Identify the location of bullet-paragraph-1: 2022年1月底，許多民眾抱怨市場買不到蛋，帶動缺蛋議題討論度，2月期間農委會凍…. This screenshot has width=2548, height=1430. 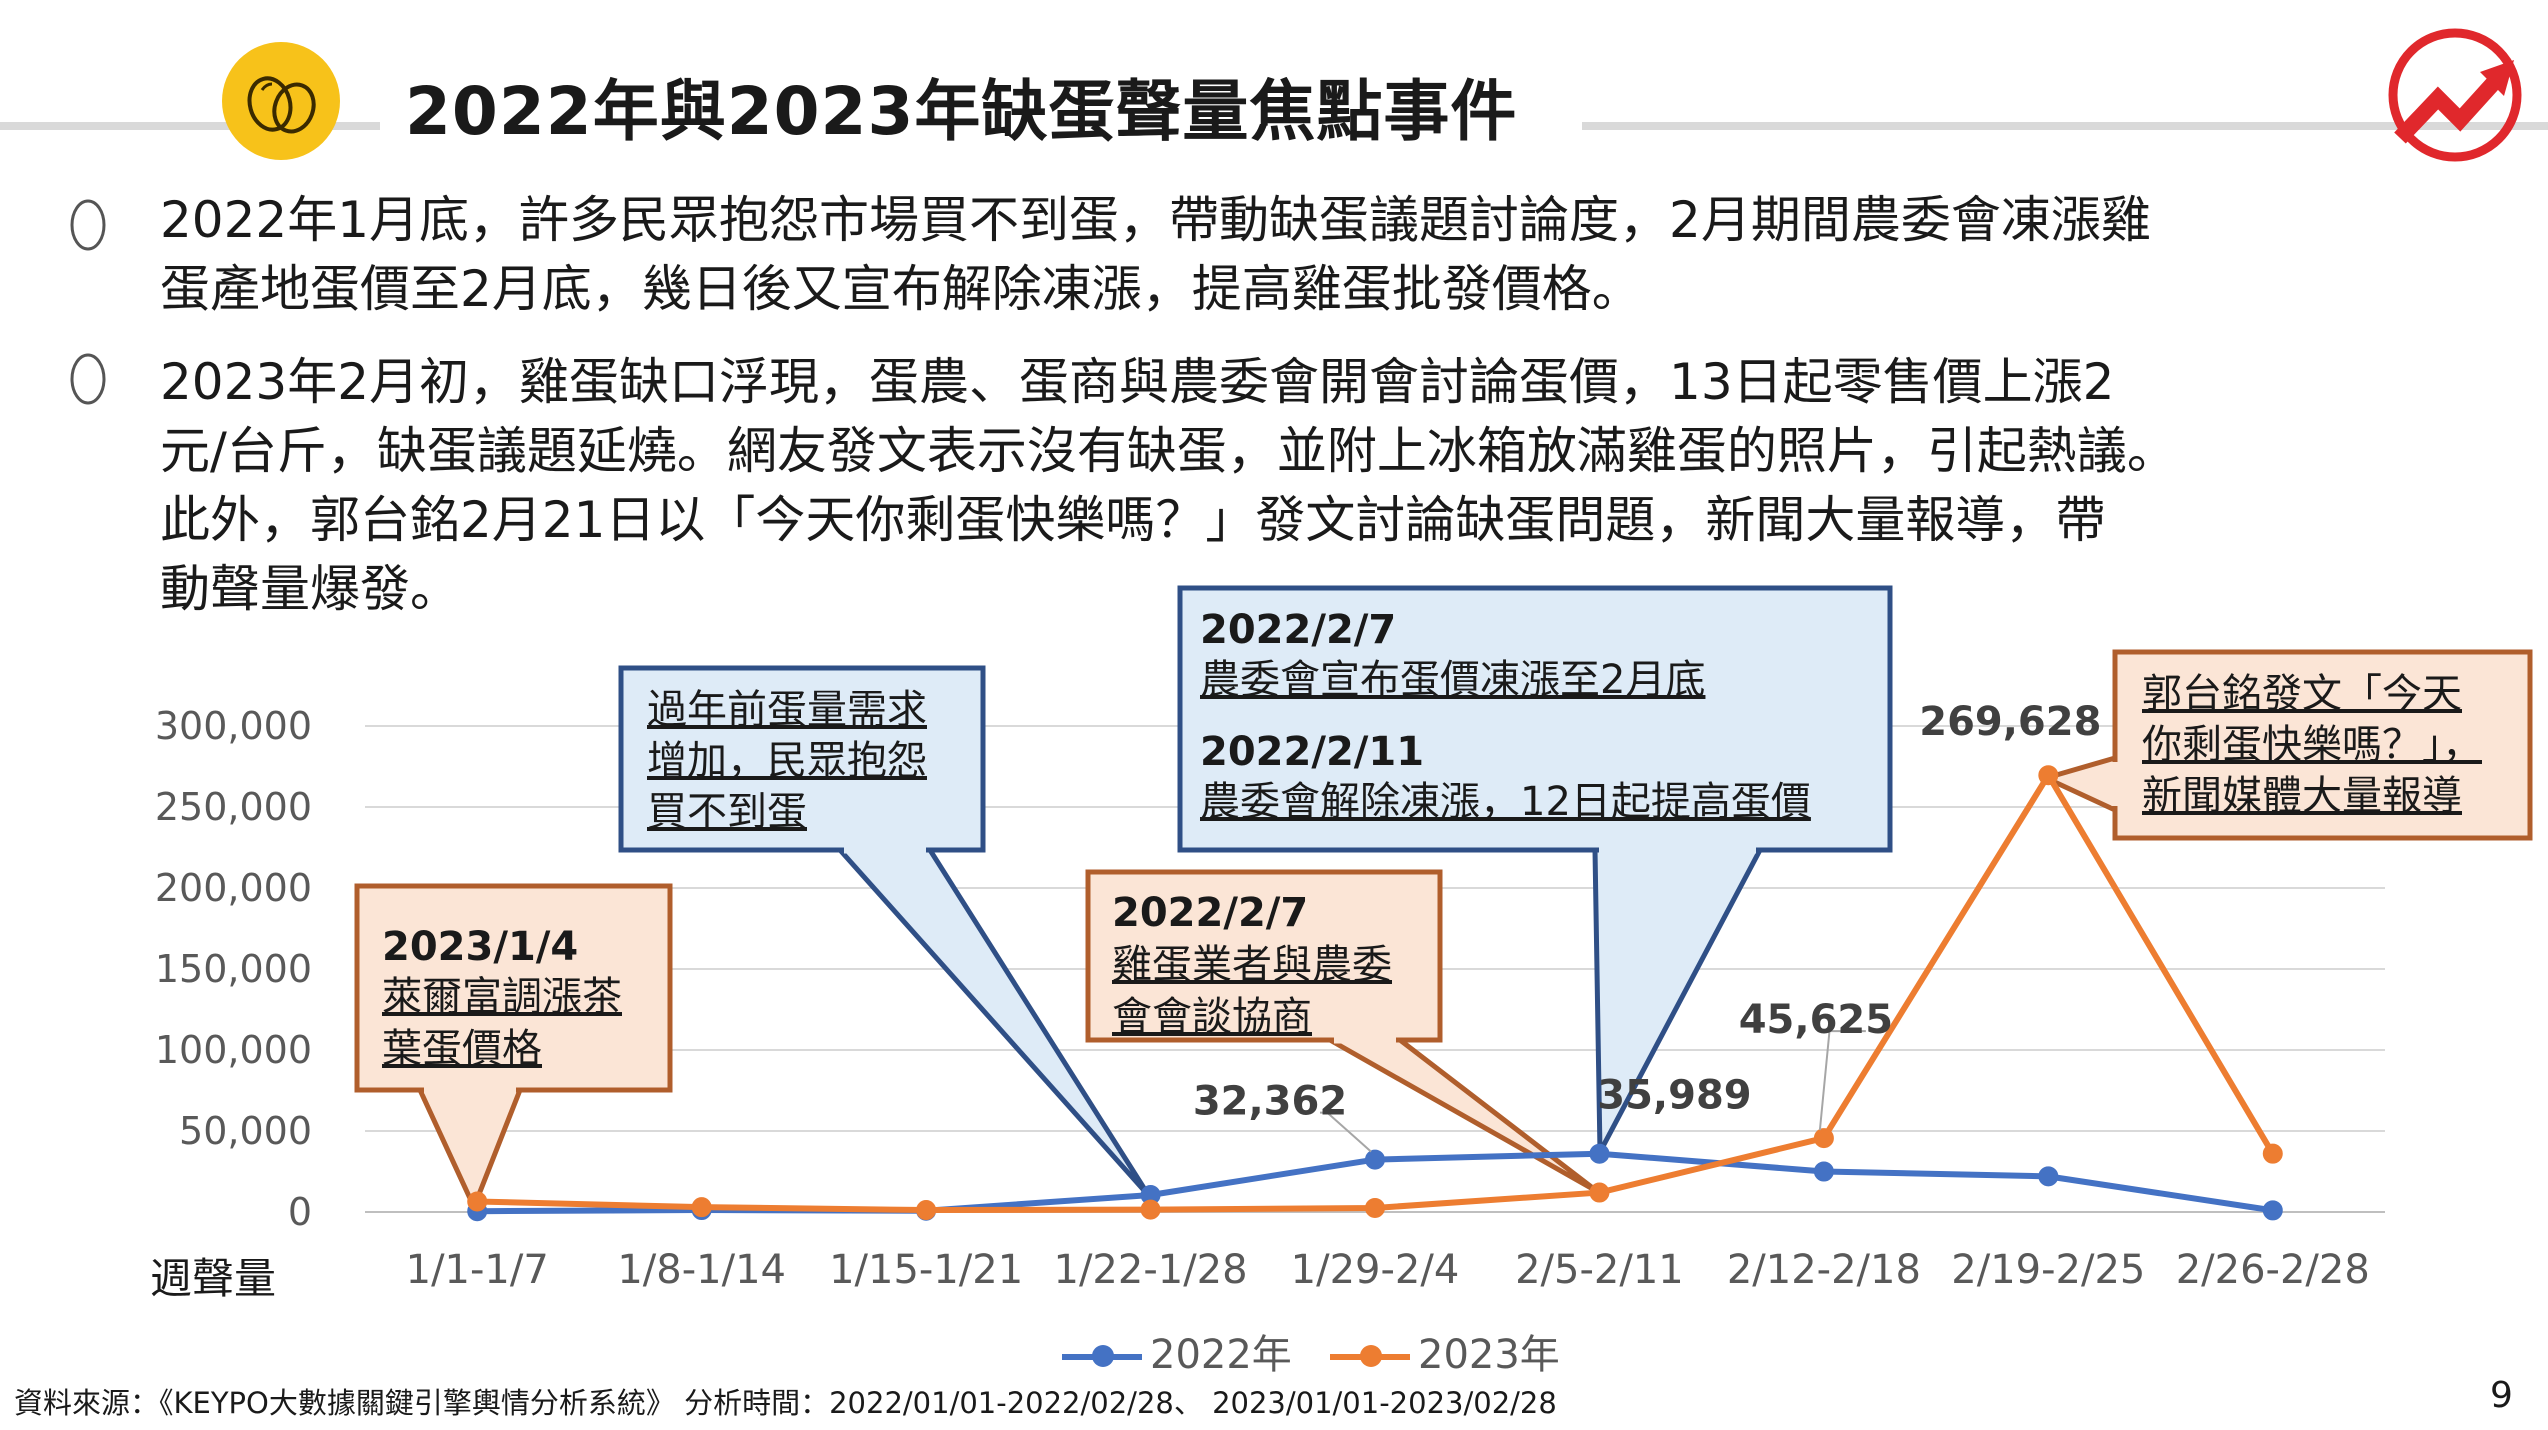
(1155, 255).